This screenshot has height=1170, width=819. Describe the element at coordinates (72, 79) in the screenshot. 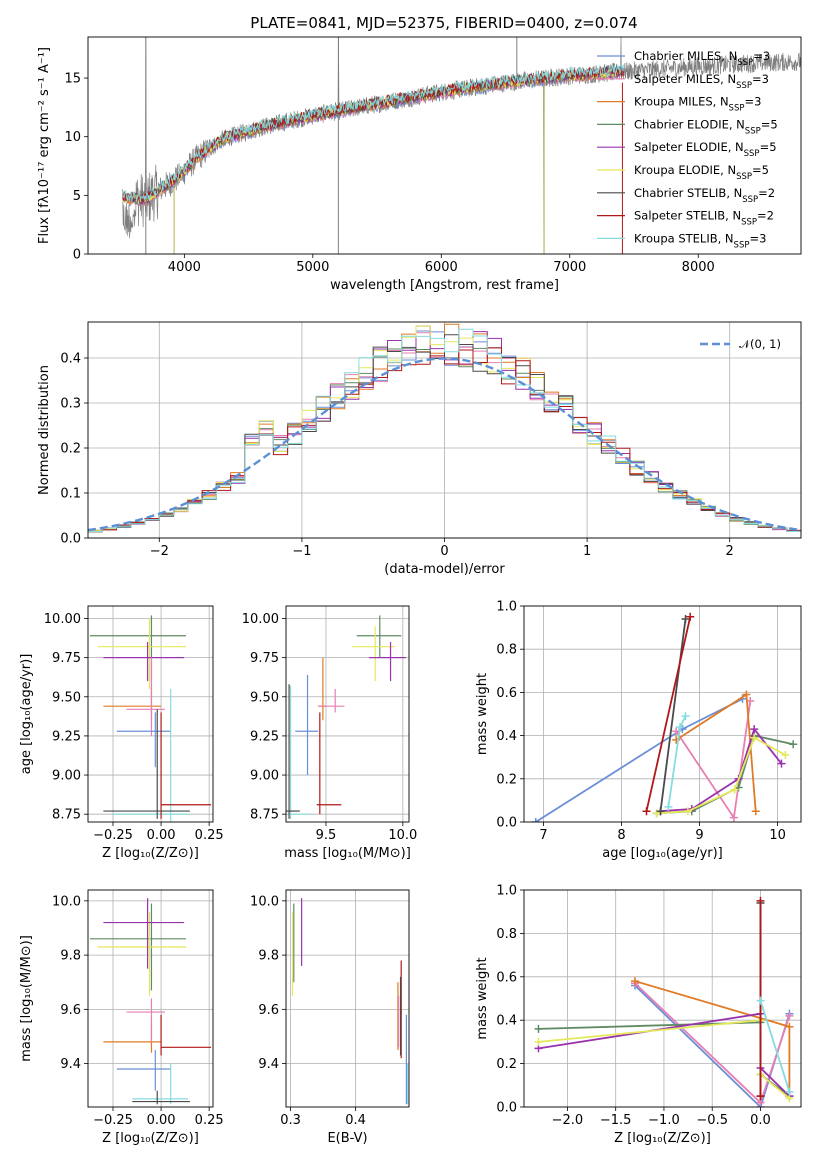

I see `y-tick-label: 15` at that location.